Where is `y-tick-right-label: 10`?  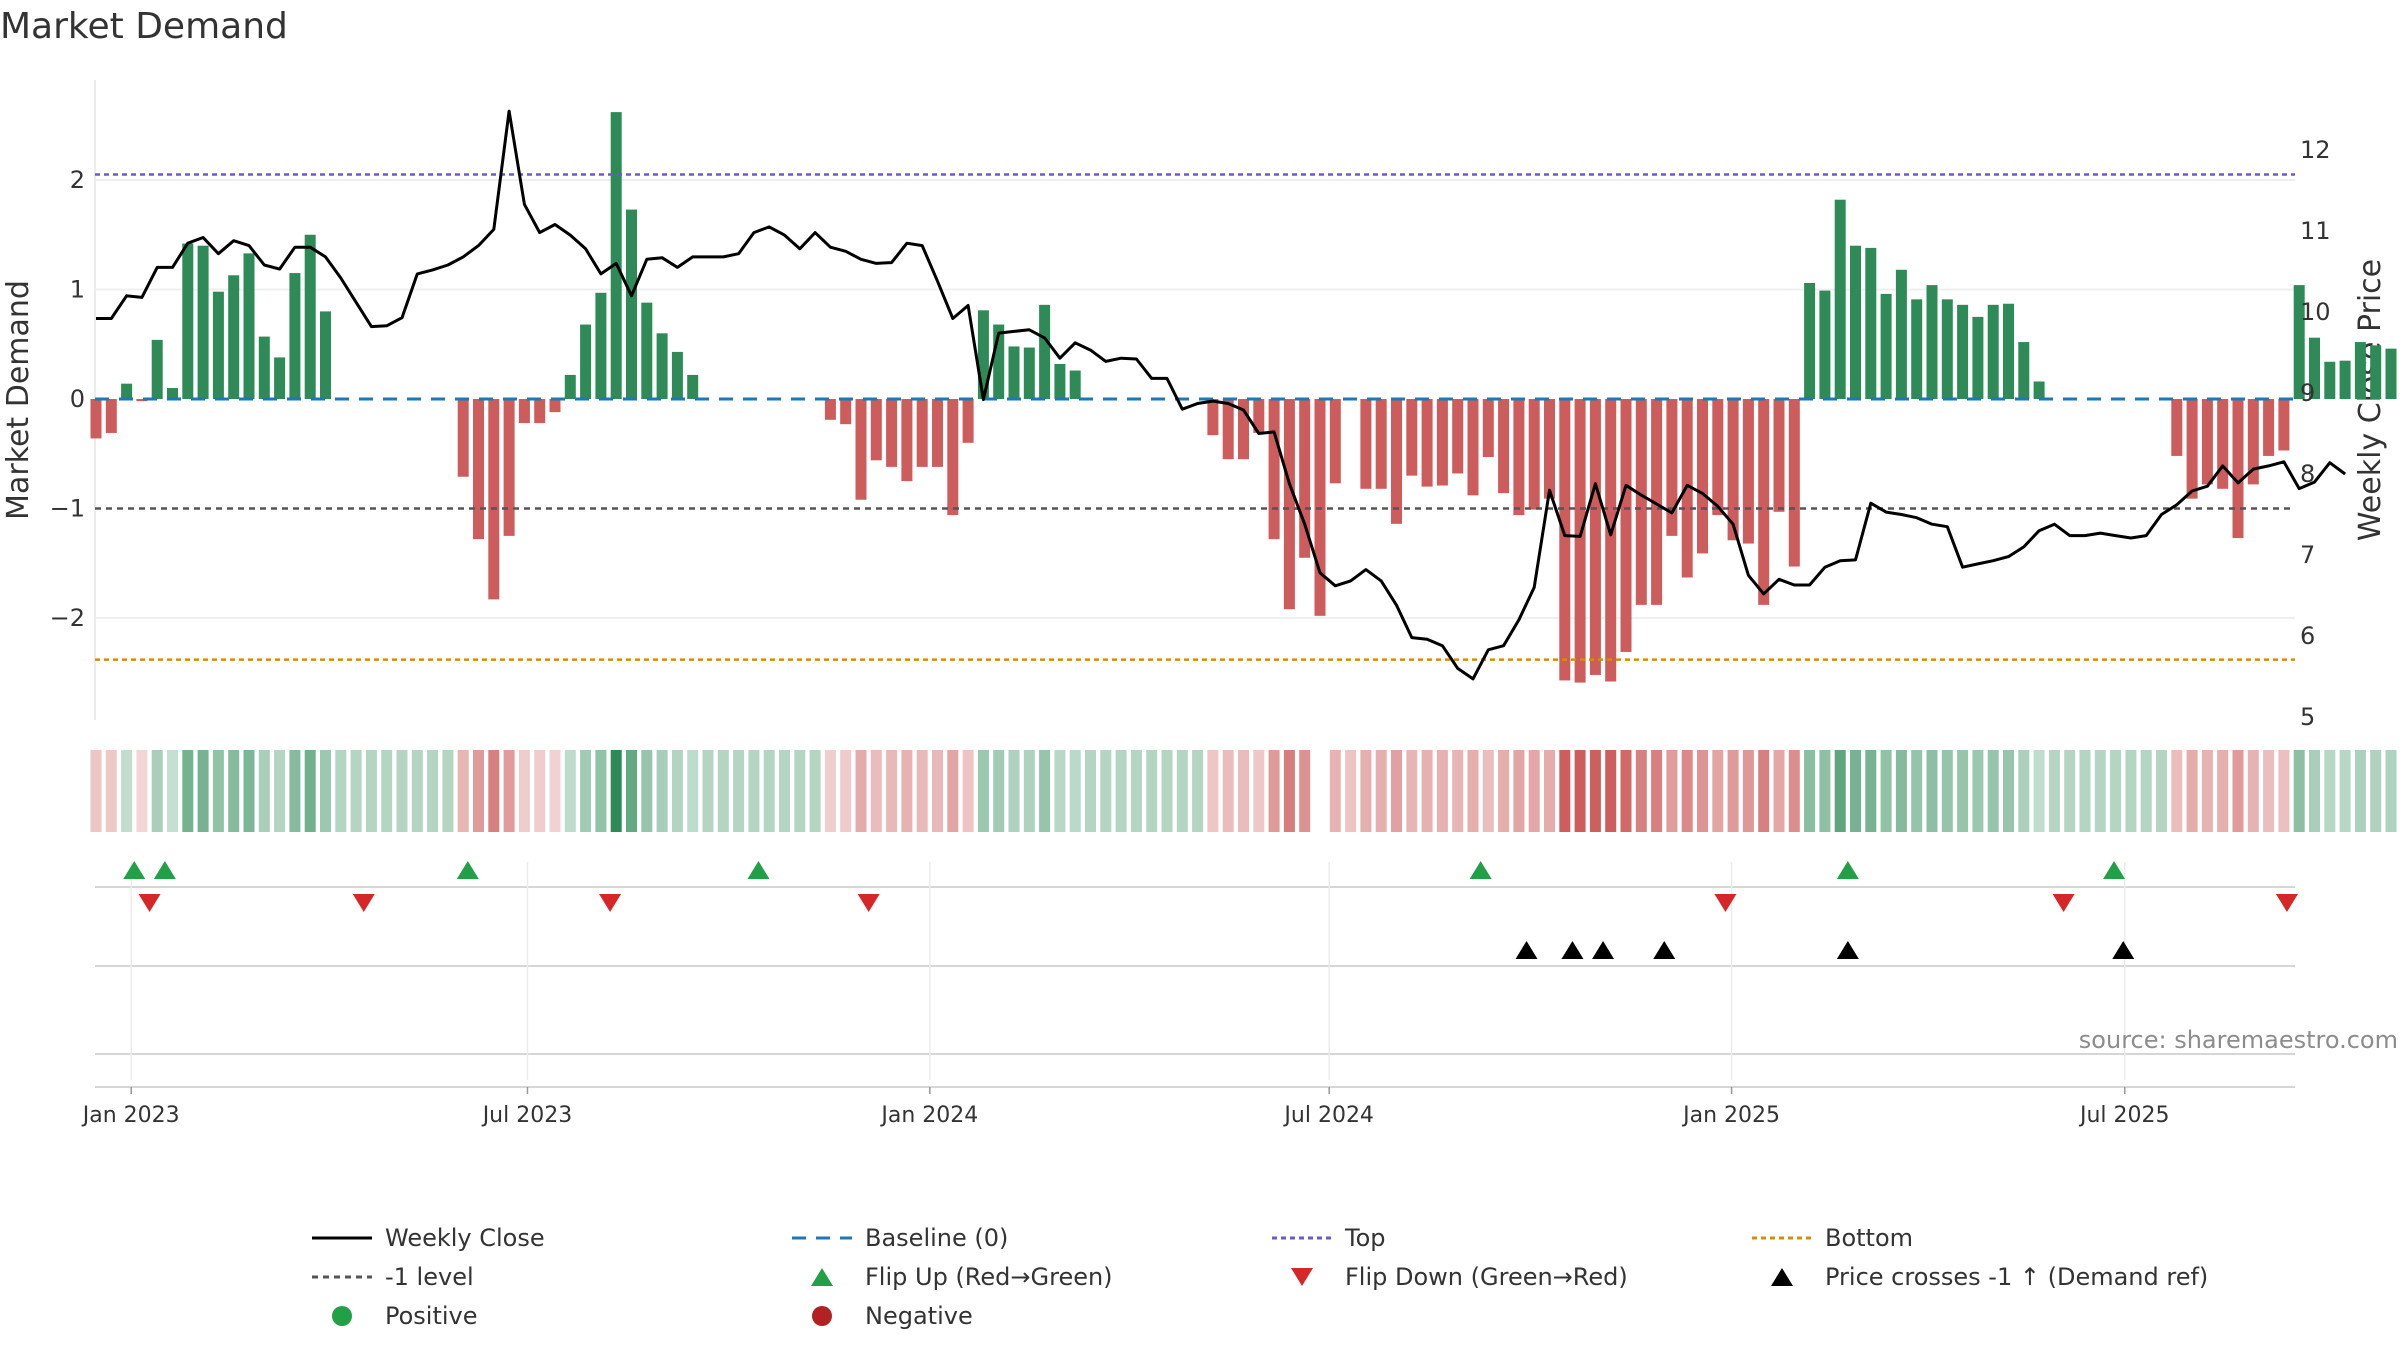 y-tick-right-label: 10 is located at coordinates (2315, 312).